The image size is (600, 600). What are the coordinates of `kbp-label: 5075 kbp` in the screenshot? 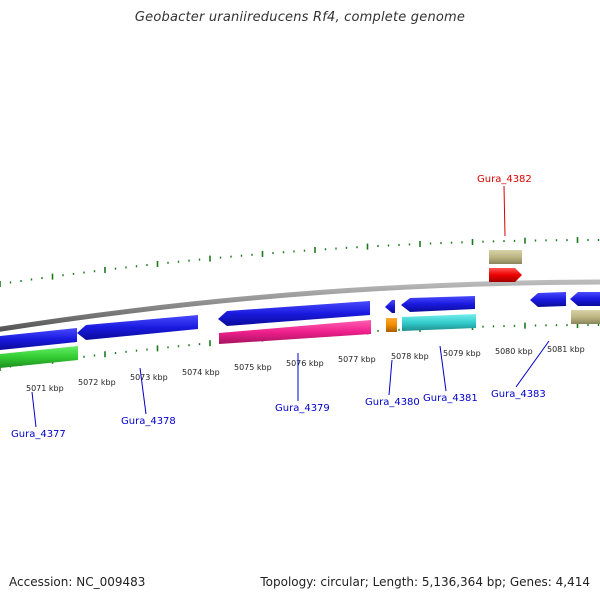 It's located at (253, 367).